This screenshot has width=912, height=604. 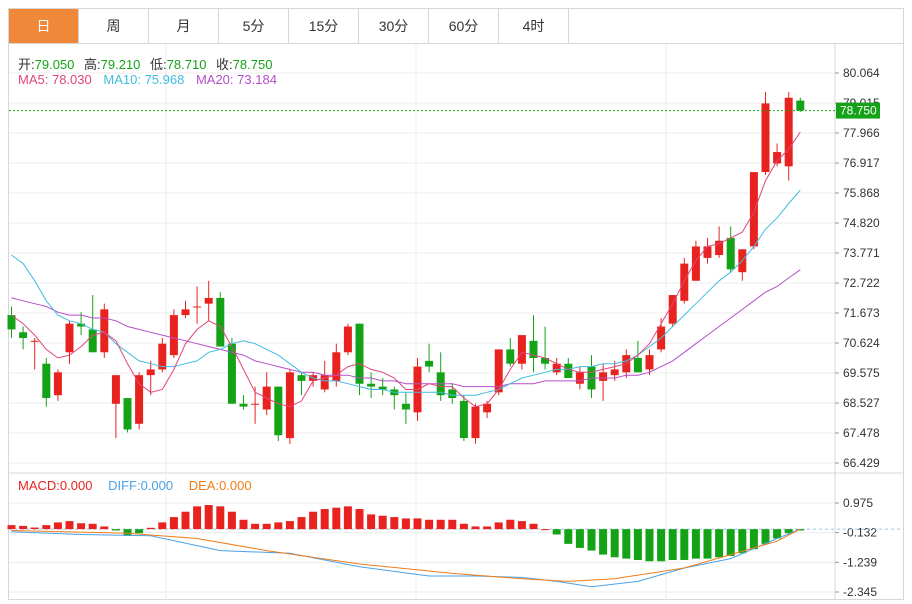 I want to click on macd-tick-label: -0.132, so click(x=860, y=533).